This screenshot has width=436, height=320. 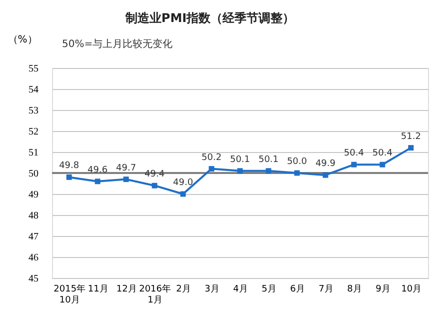 What do you see at coordinates (98, 289) in the screenshot?
I see `x-tick-label: 11月` at bounding box center [98, 289].